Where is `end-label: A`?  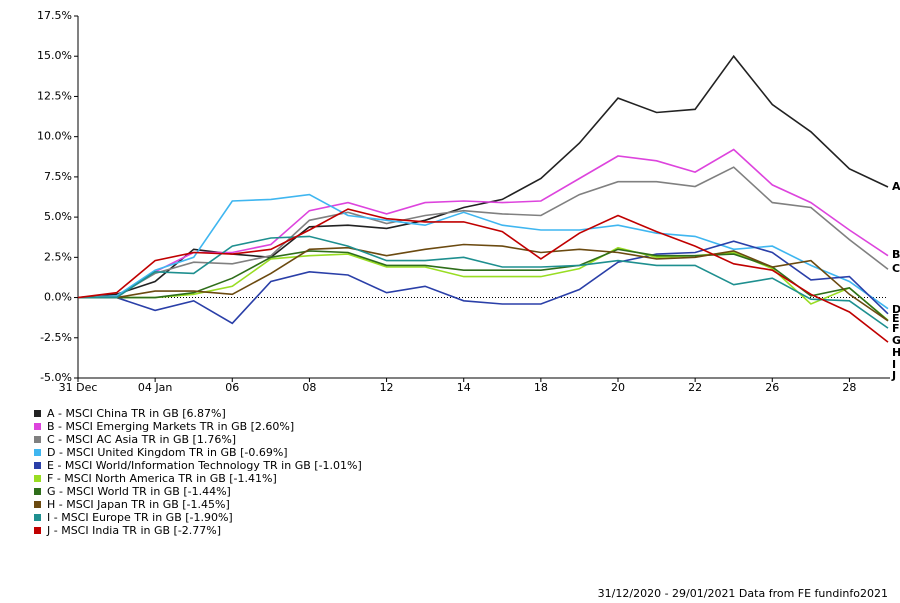 end-label: A is located at coordinates (896, 186).